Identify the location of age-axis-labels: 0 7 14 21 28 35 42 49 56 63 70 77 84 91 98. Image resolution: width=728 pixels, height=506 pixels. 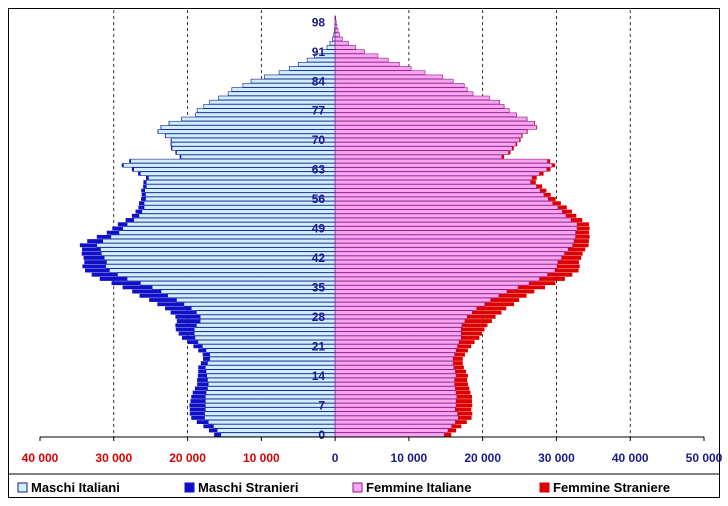
(319, 228).